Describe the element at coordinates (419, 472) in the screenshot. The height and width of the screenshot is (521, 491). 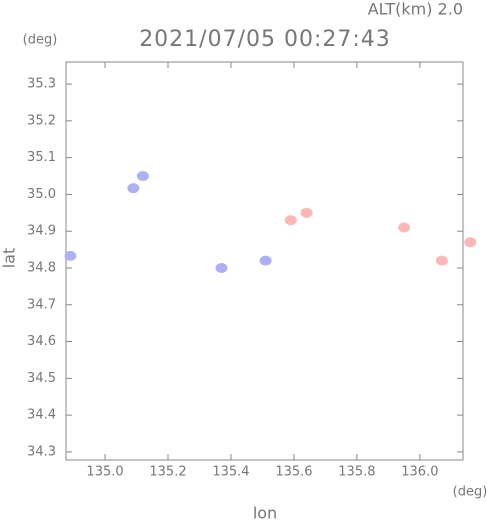
I see `x-tick-label: 136.0` at that location.